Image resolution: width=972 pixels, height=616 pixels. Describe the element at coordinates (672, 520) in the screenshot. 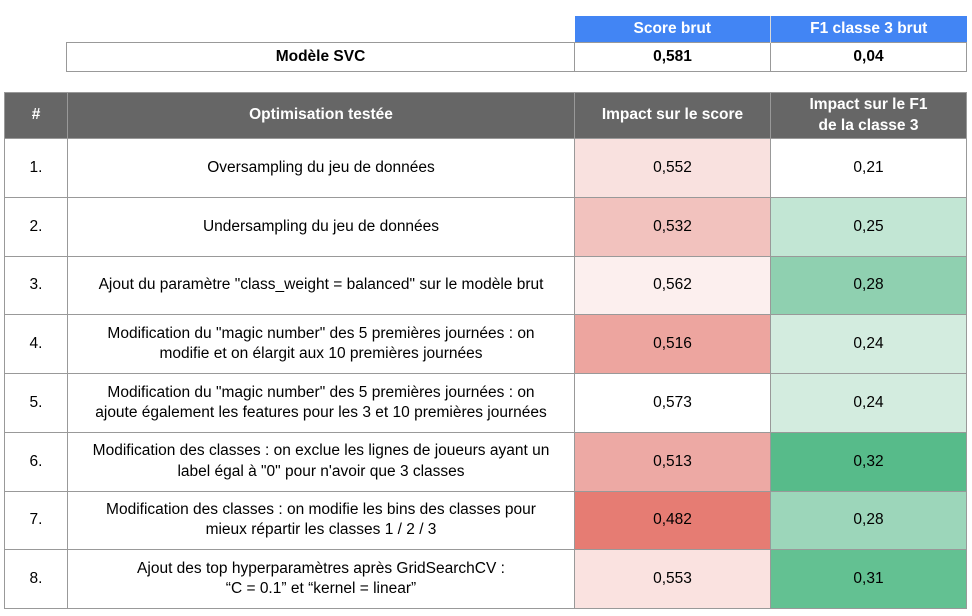

I see `score-impact-cell: 0,482` at that location.